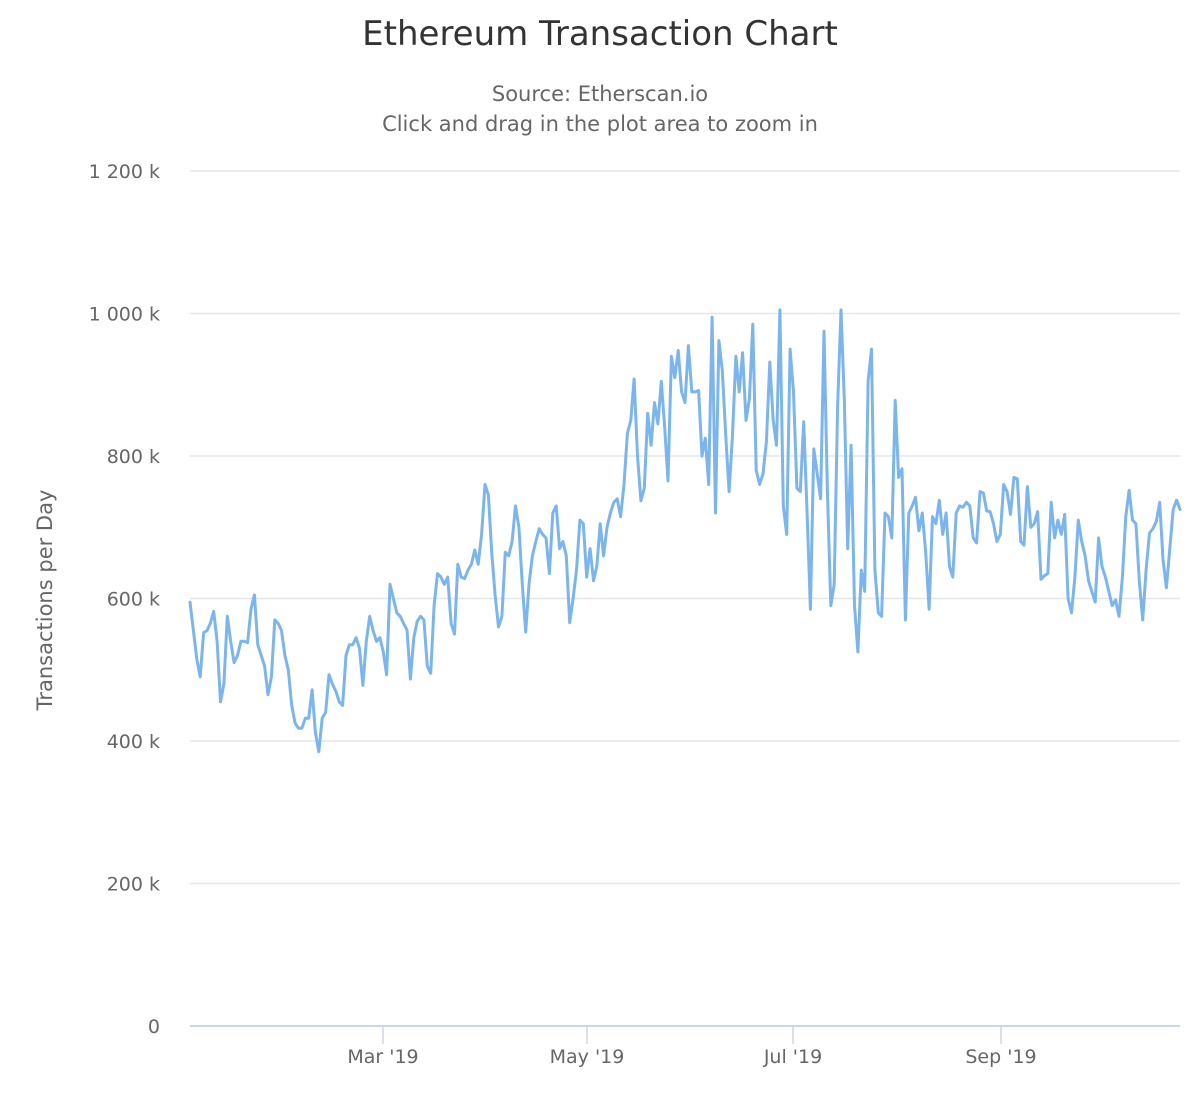 The image size is (1200, 1100). Describe the element at coordinates (124, 315) in the screenshot. I see `y-tick-label: 1 000 k` at that location.